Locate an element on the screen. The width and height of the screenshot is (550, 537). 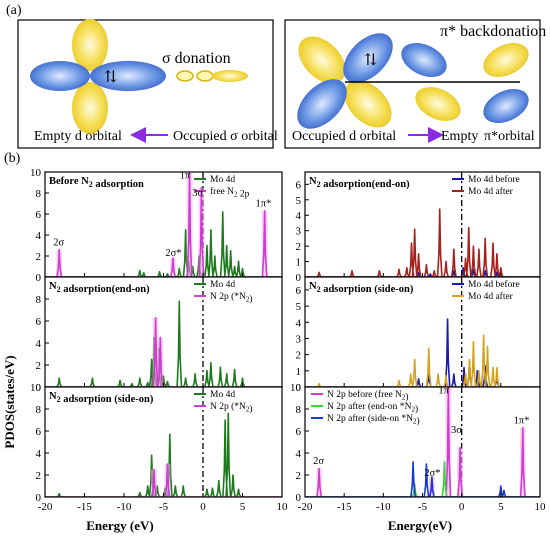
panel-a-label: (a) is located at coordinates (14, 10).